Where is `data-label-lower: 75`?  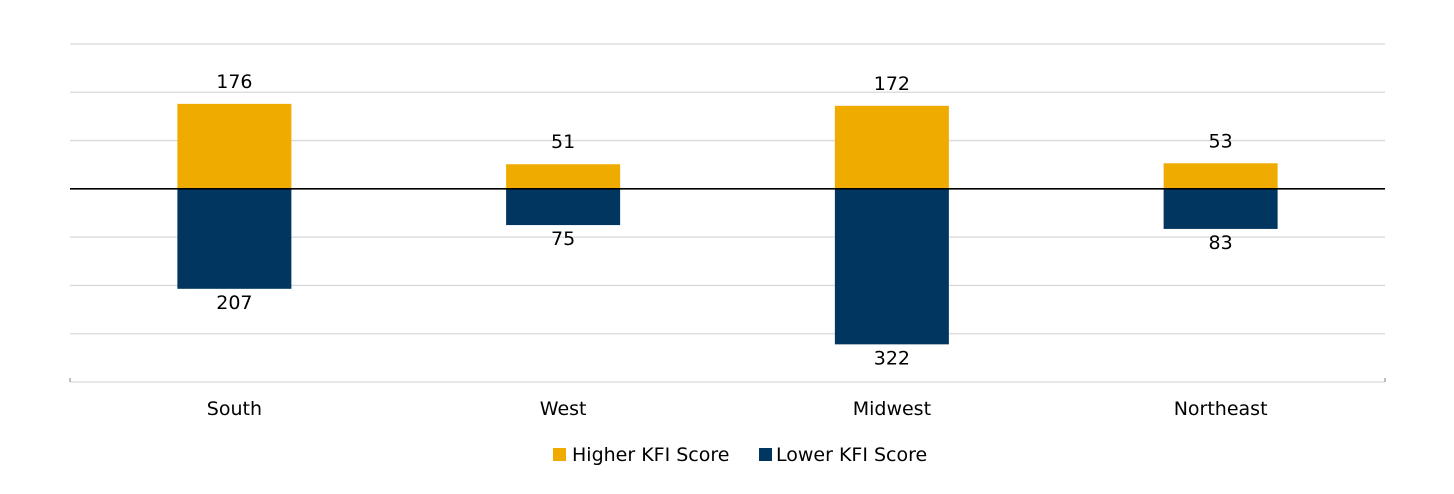
data-label-lower: 75 is located at coordinates (563, 239).